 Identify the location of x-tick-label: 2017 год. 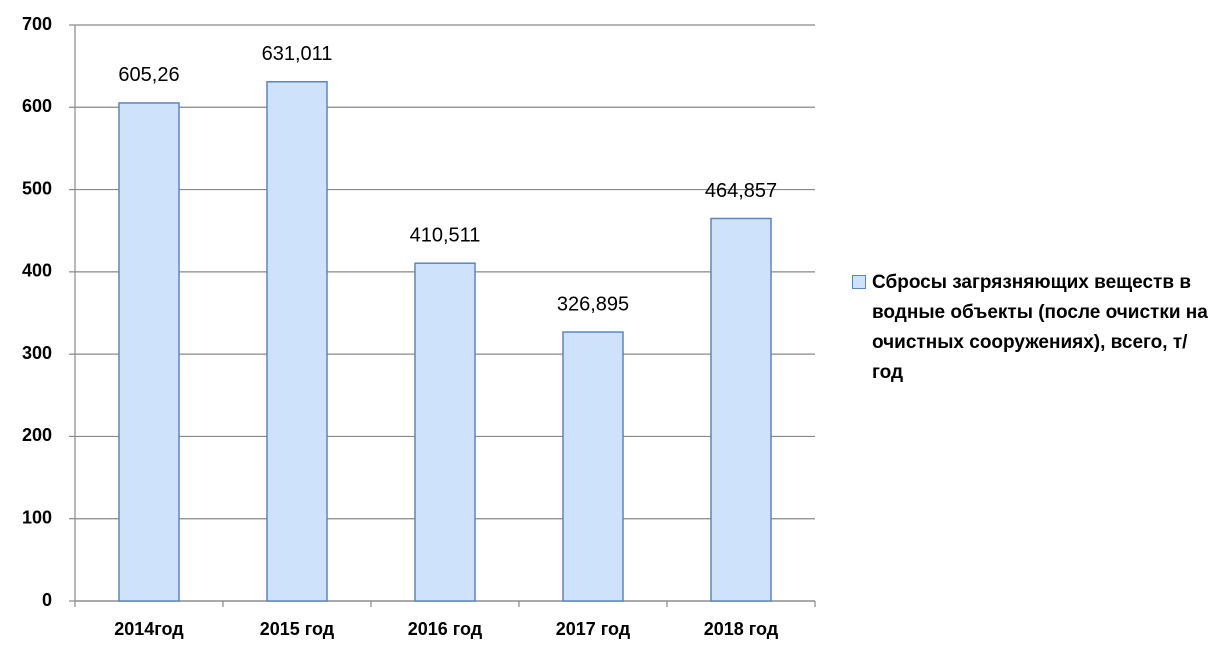
(593, 629).